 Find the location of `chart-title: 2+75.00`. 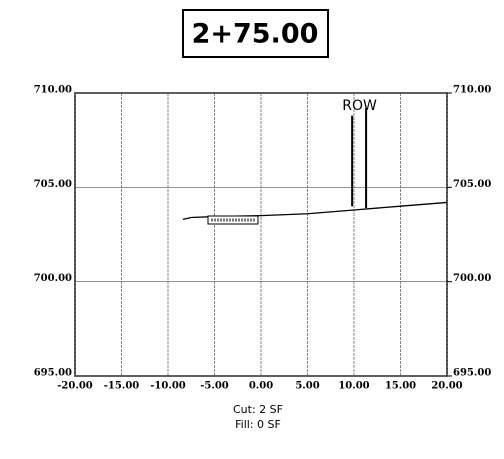

chart-title: 2+75.00 is located at coordinates (255, 34).